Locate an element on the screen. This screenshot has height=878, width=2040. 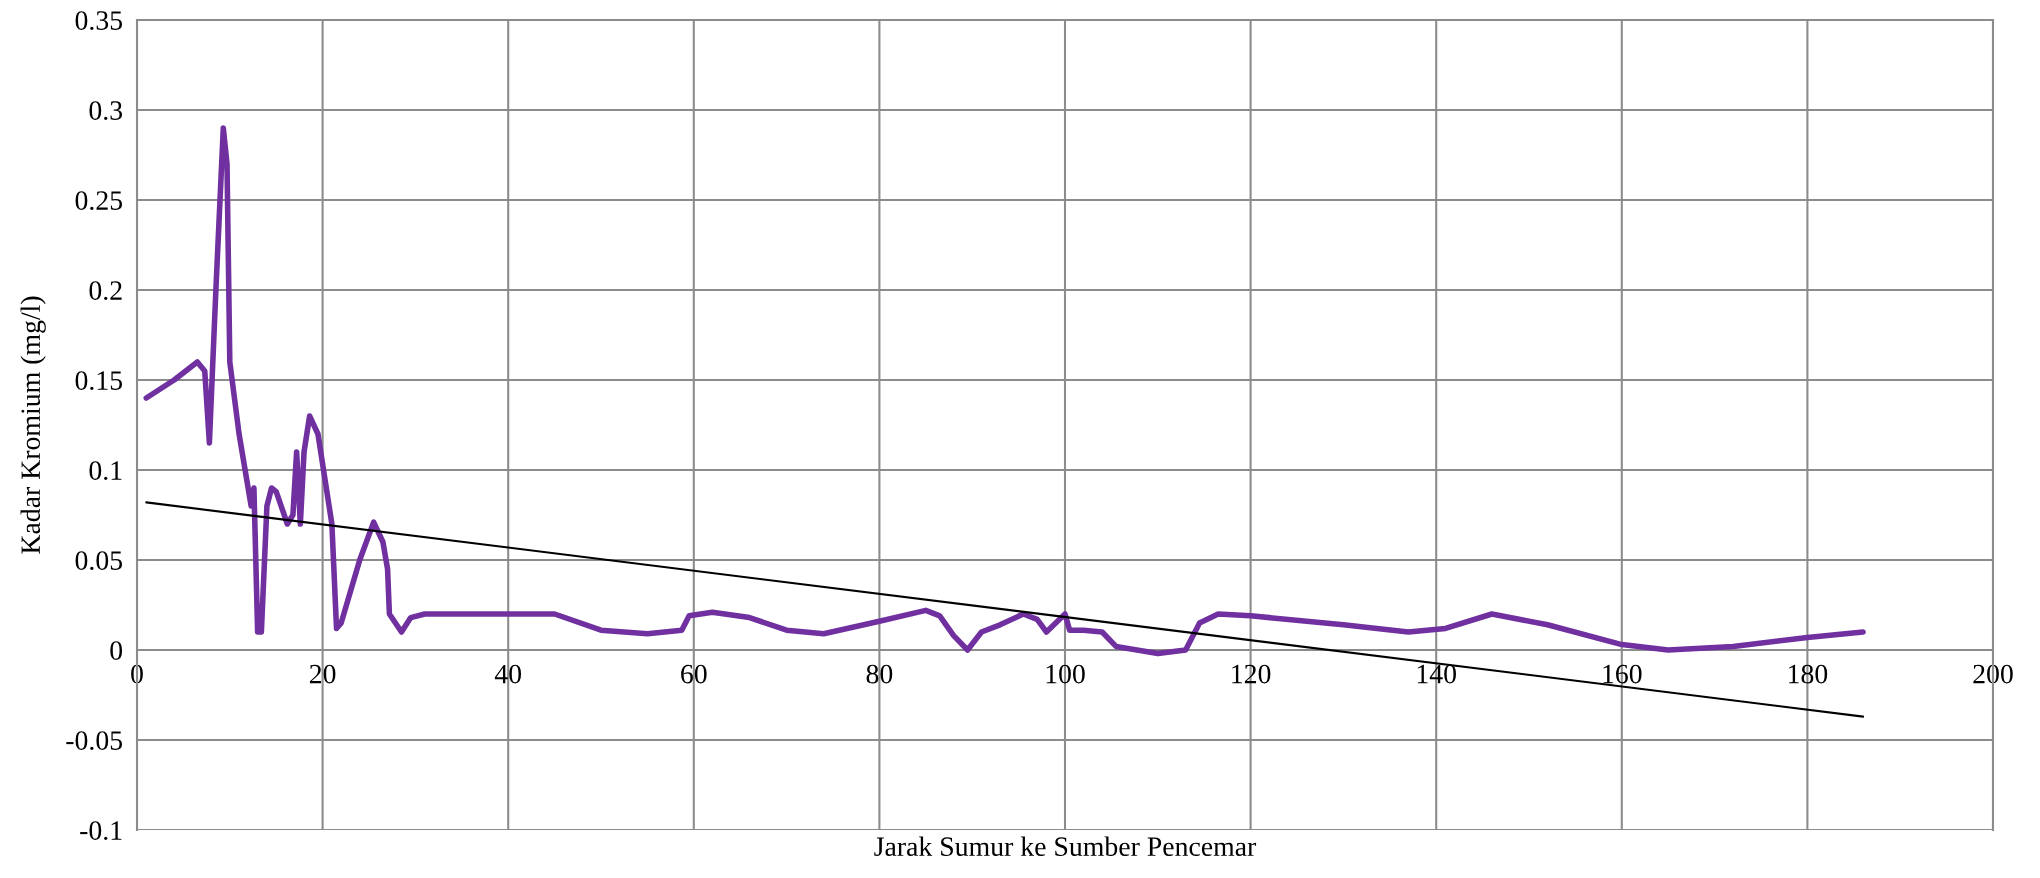
y-tick-label: 0.15 is located at coordinates (99, 381).